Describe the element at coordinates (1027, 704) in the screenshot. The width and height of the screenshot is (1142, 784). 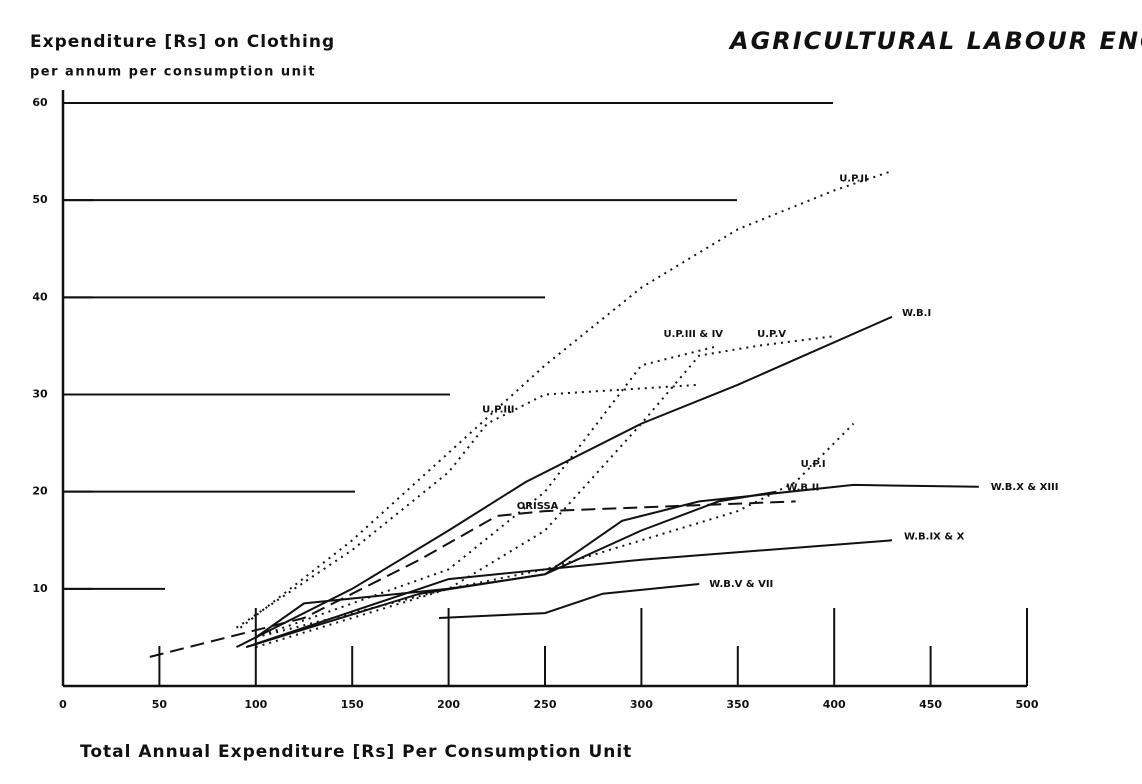
I see `x-tick-label: 500` at that location.